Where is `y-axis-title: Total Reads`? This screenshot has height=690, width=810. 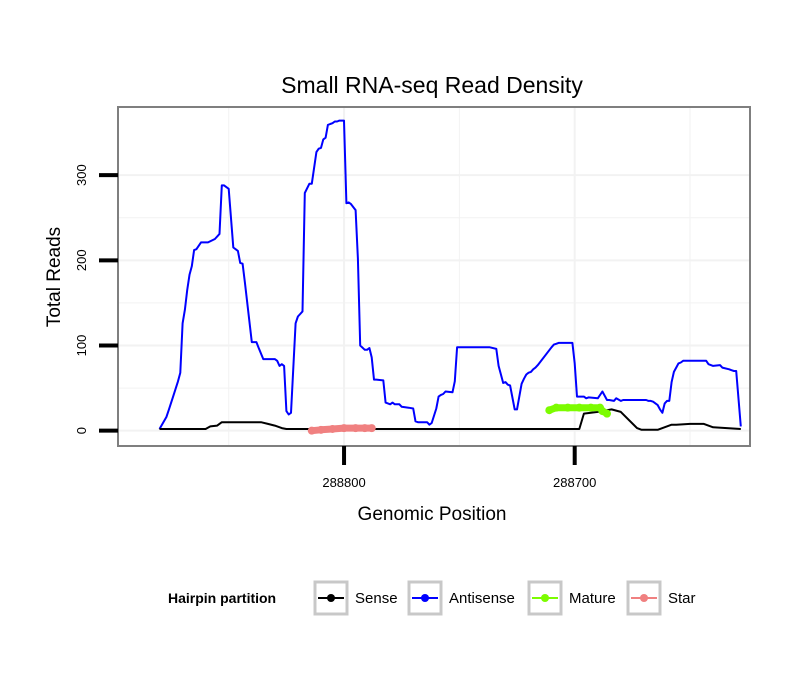
y-axis-title: Total Reads is located at coordinates (54, 277).